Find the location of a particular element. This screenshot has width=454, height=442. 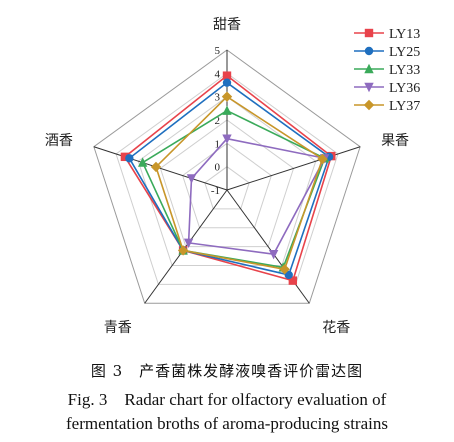

legend-item: LY37 is located at coordinates (387, 106).